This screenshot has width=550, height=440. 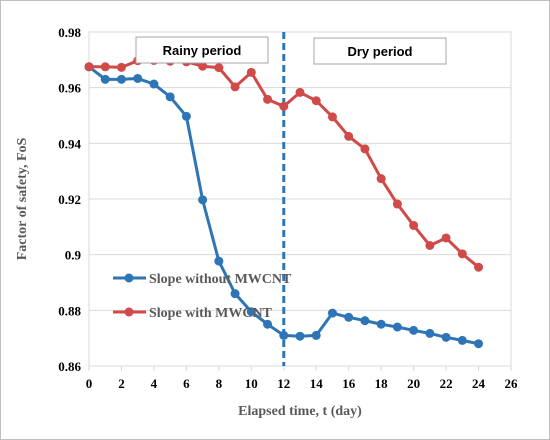 What do you see at coordinates (89, 383) in the screenshot?
I see `x-tick-label: 0` at bounding box center [89, 383].